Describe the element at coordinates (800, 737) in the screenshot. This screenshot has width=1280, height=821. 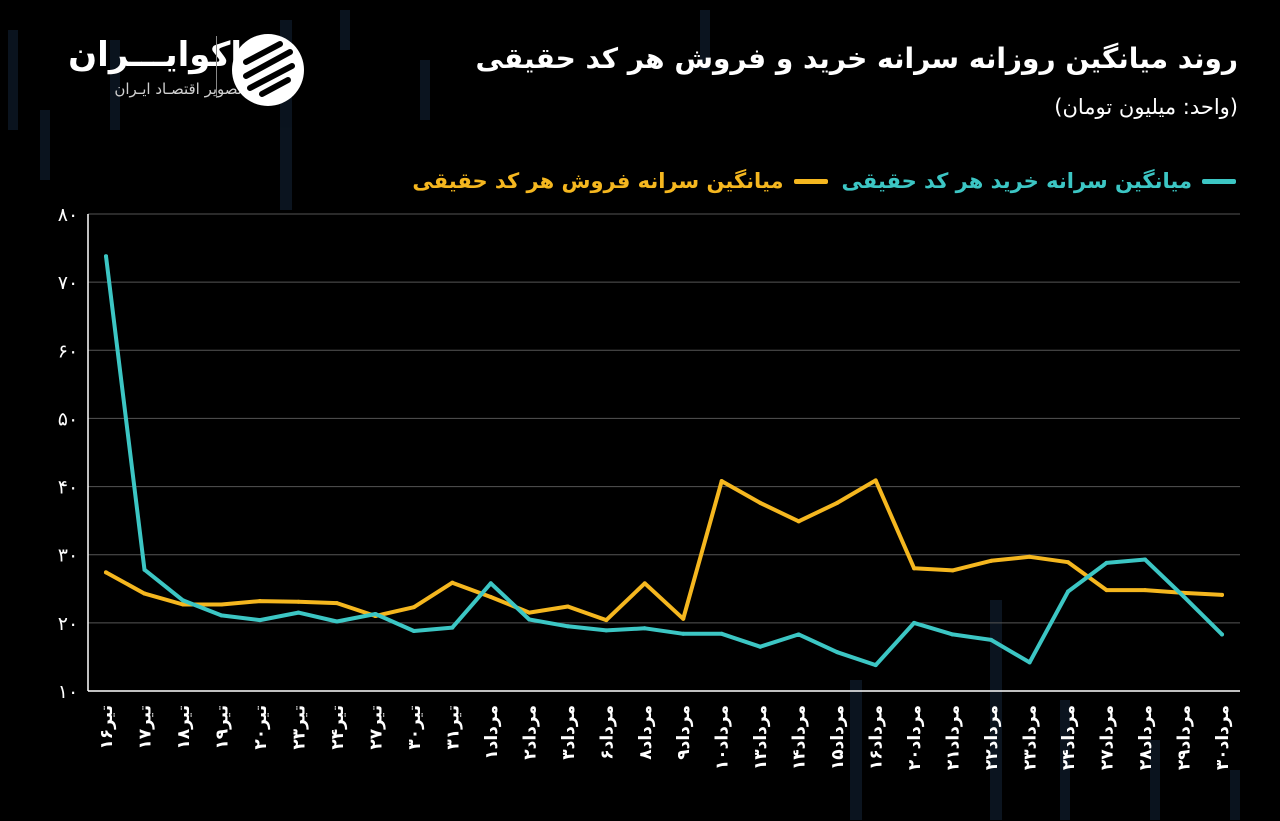
I see `x-tick-label: ۱۴مرداد` at that location.